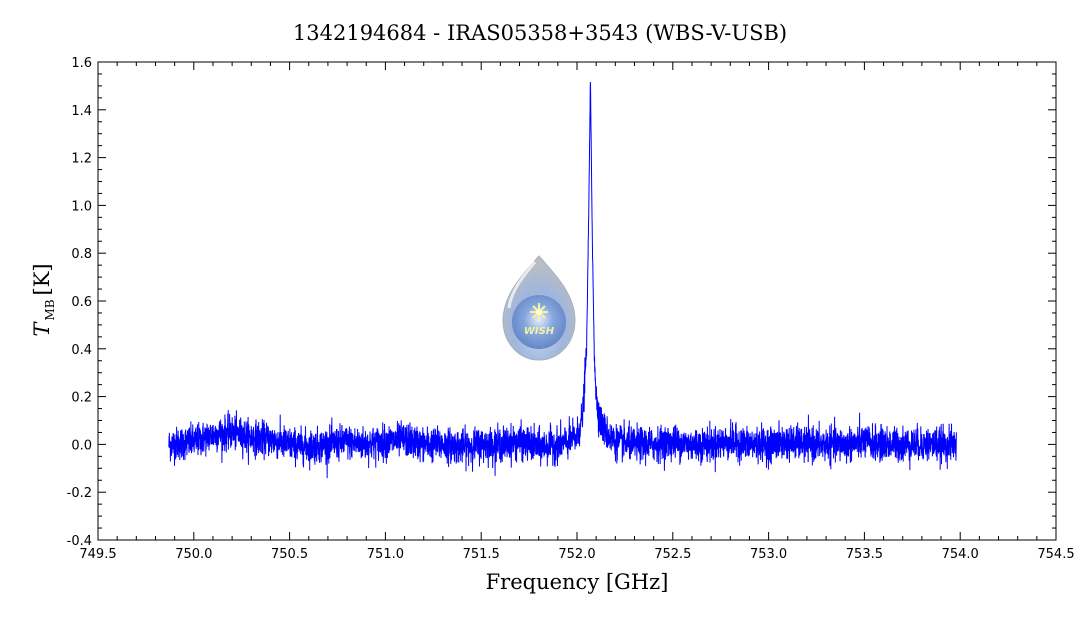  Describe the element at coordinates (577, 582) in the screenshot. I see `x-axis-label: Frequency [GHz]` at that location.